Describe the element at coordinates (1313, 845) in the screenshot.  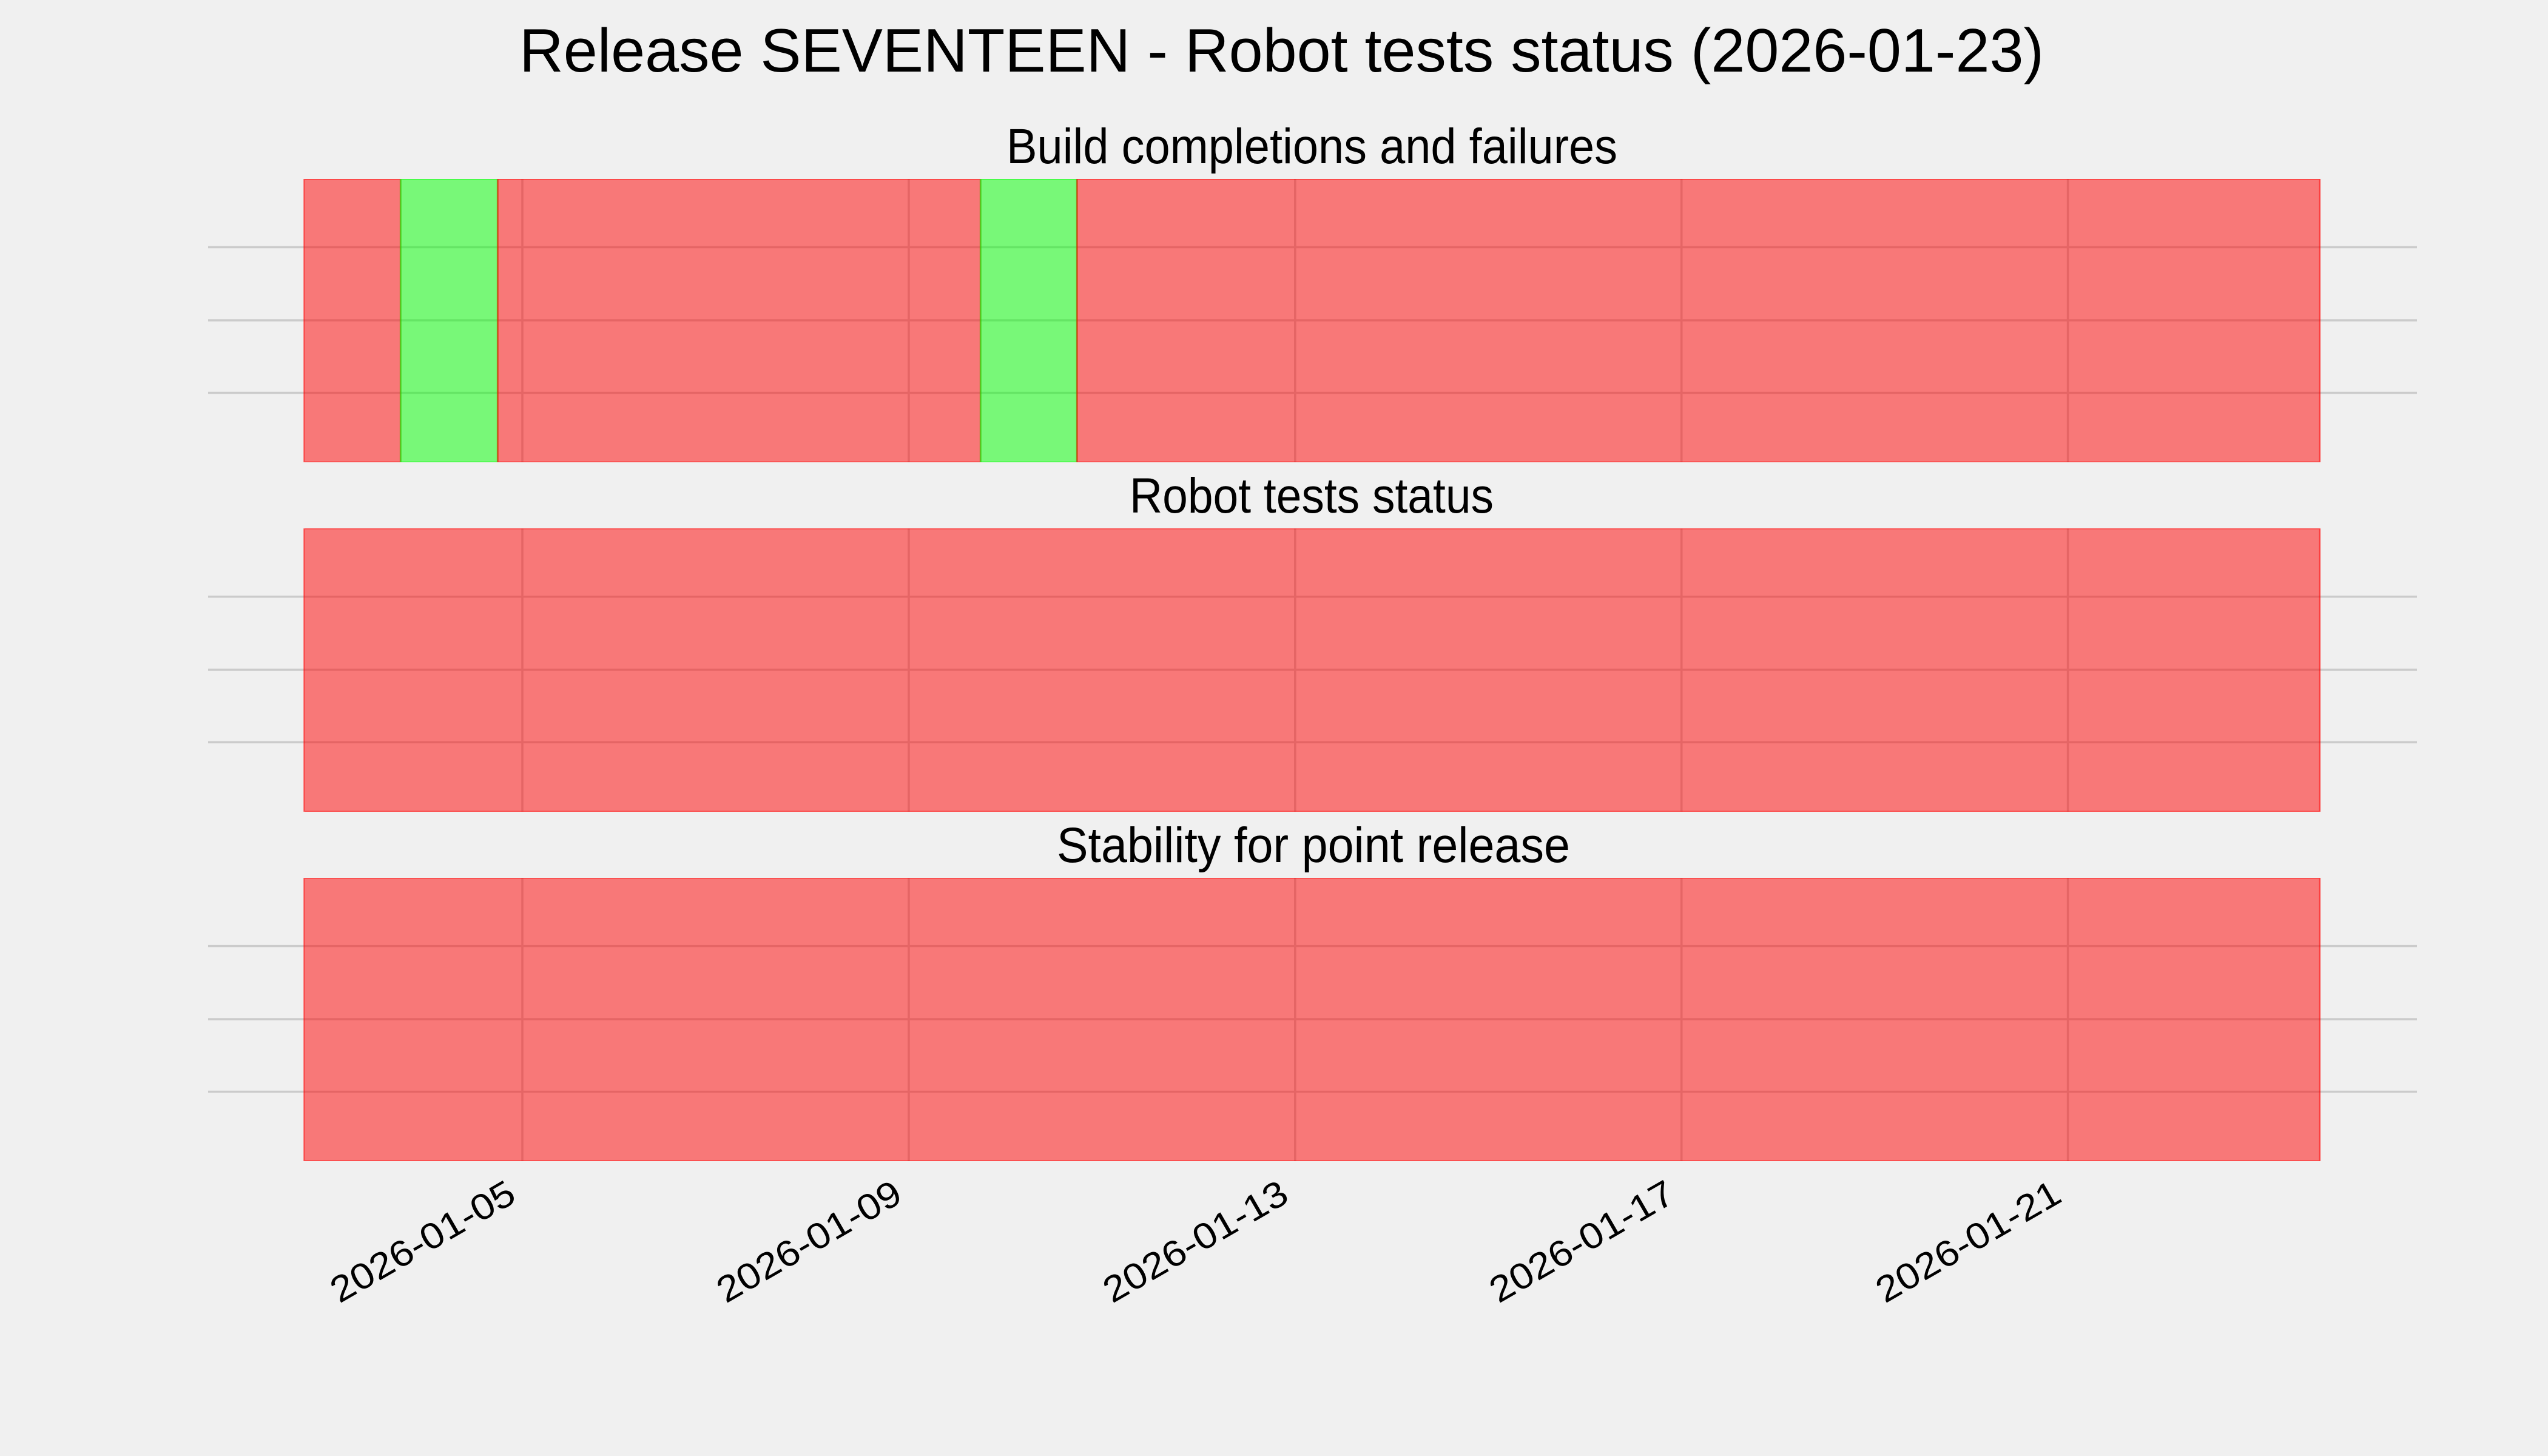
I see `svg-text: Stability for point release` at that location.